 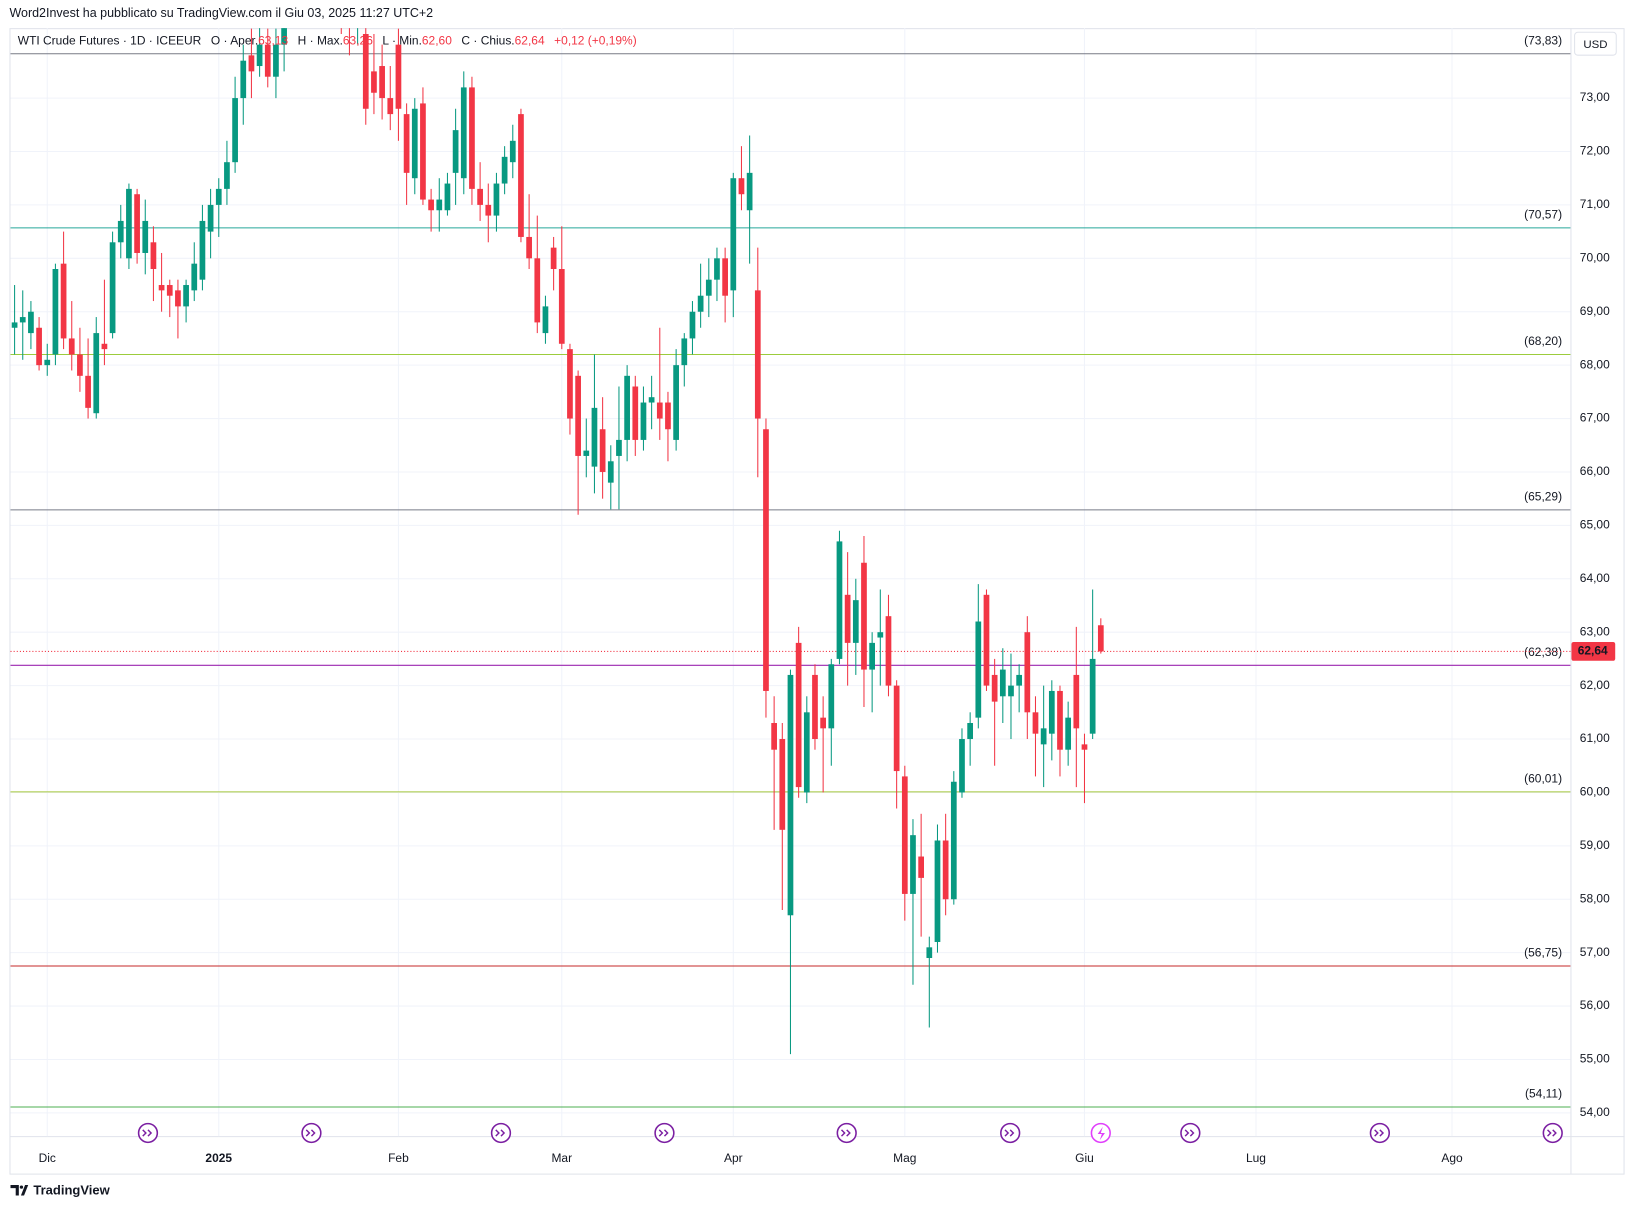 What do you see at coordinates (1543, 497) in the screenshot?
I see `level-label: (65,29)` at bounding box center [1543, 497].